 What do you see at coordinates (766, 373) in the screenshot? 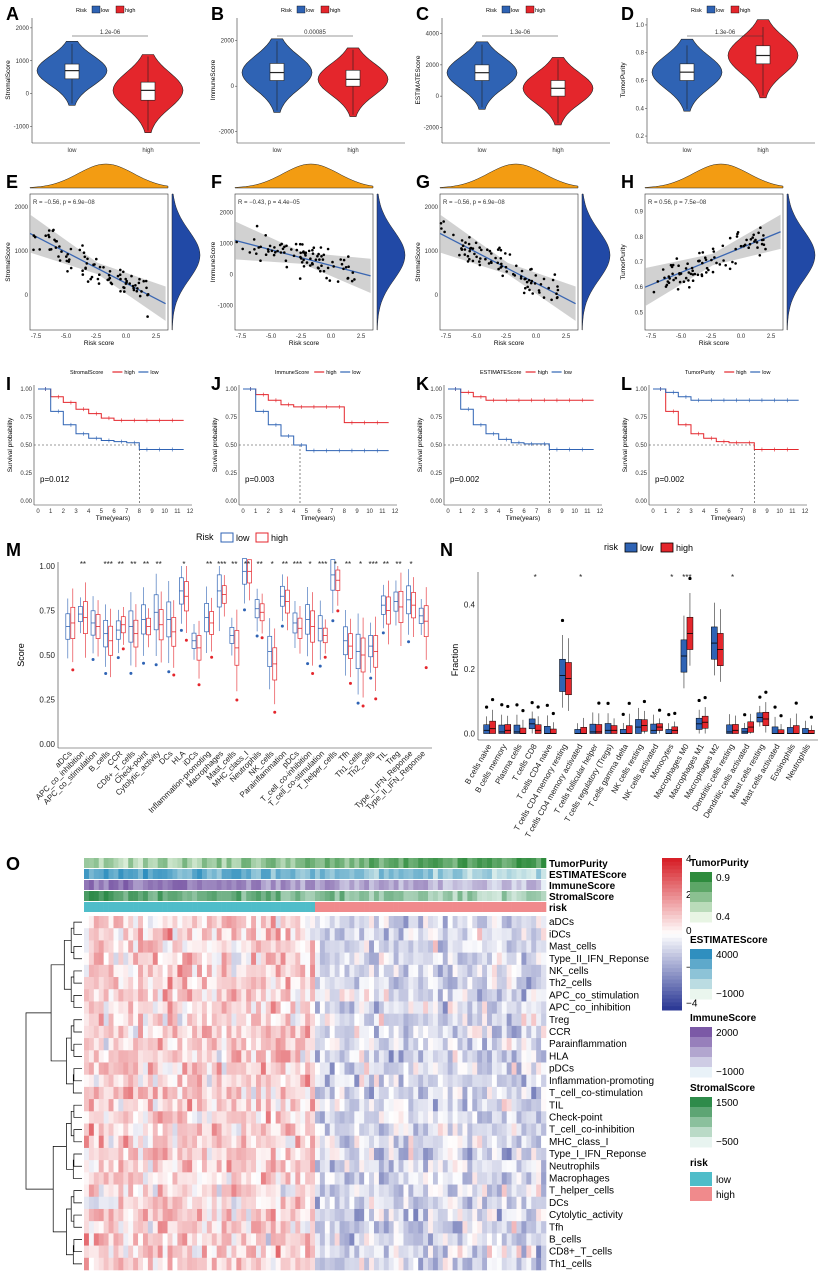
I see `legend-label-low: low` at bounding box center [766, 373].